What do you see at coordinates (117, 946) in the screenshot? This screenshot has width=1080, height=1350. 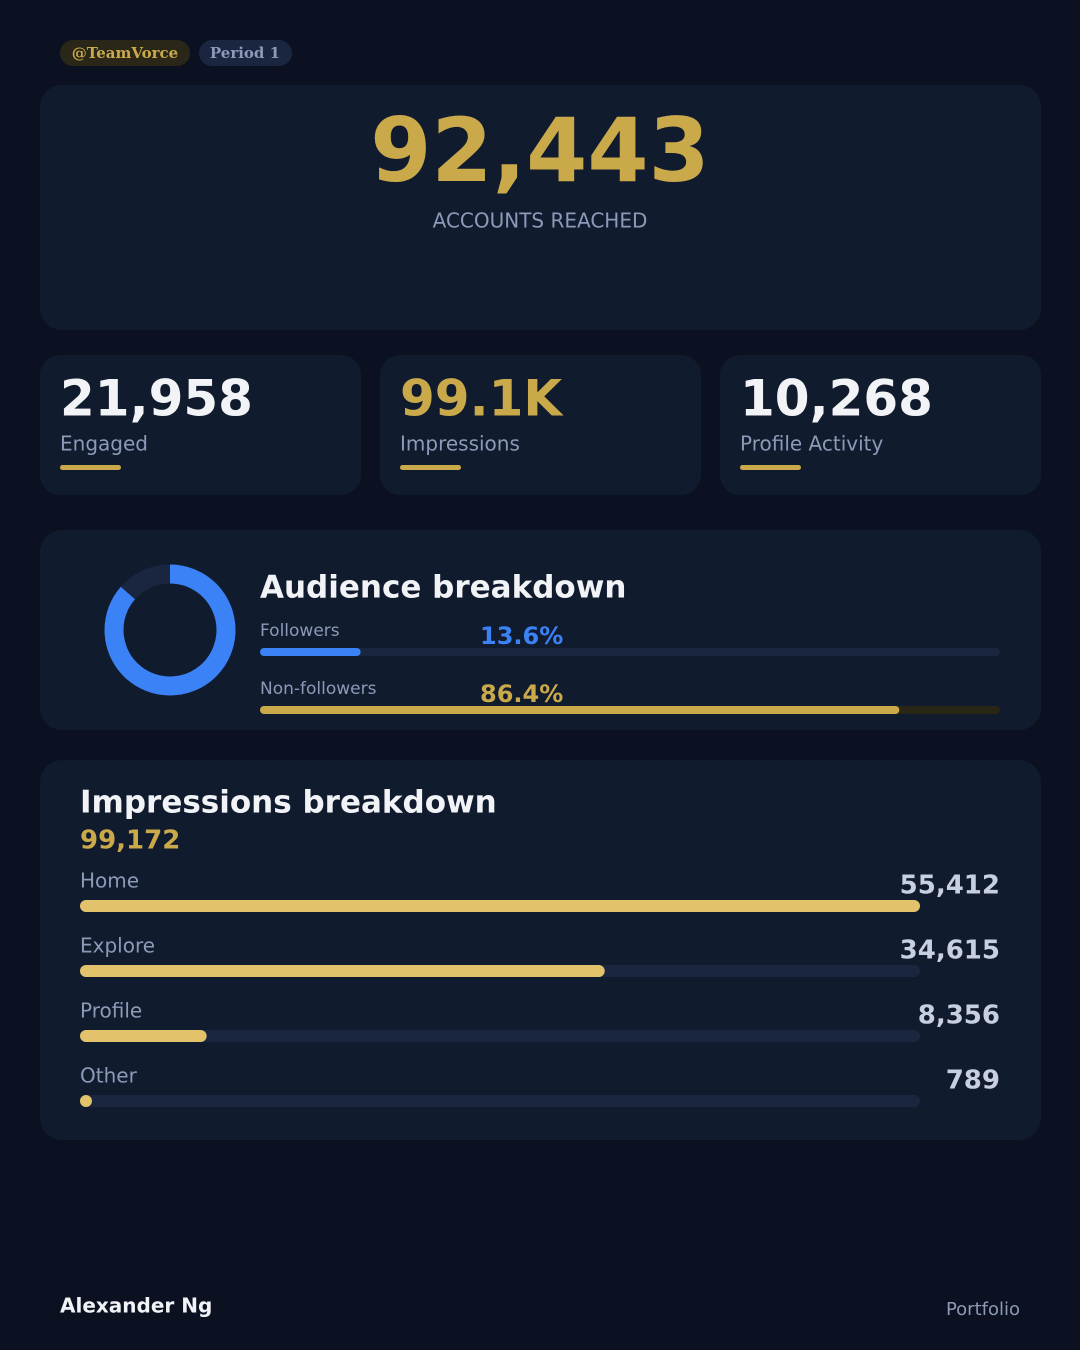 I see `source-name: Explore` at bounding box center [117, 946].